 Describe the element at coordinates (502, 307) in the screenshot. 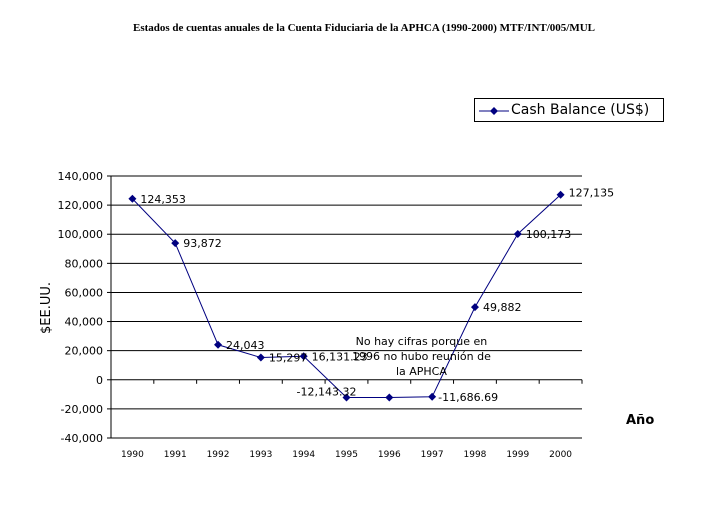

I see `data-label: 49,882` at that location.